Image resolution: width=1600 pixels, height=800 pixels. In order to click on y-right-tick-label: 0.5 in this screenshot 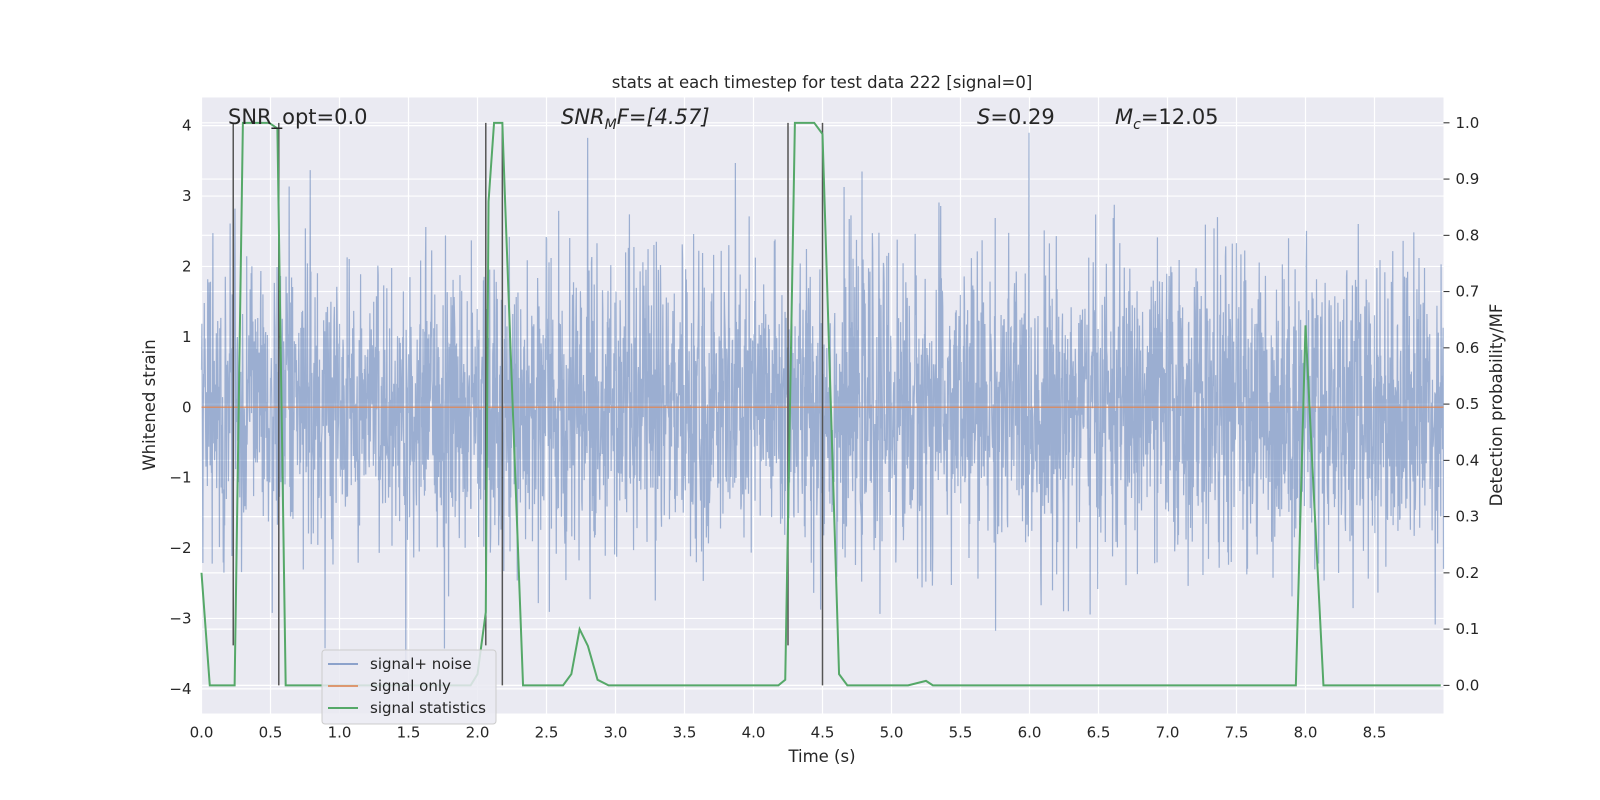, I will do `click(1468, 404)`.